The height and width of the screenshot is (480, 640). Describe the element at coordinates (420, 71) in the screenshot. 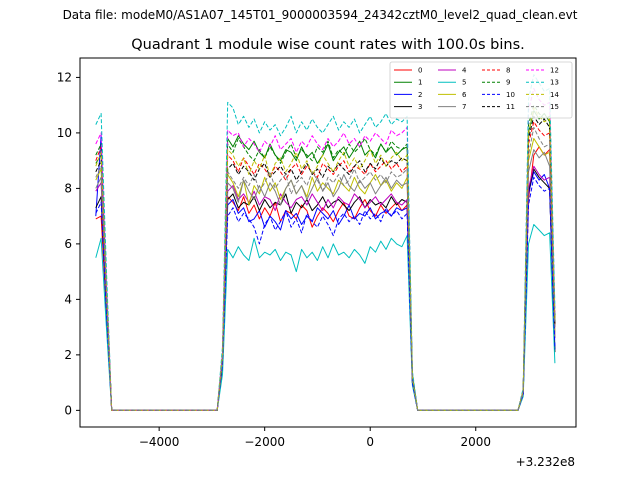

I see `legend-label-0: 0` at that location.